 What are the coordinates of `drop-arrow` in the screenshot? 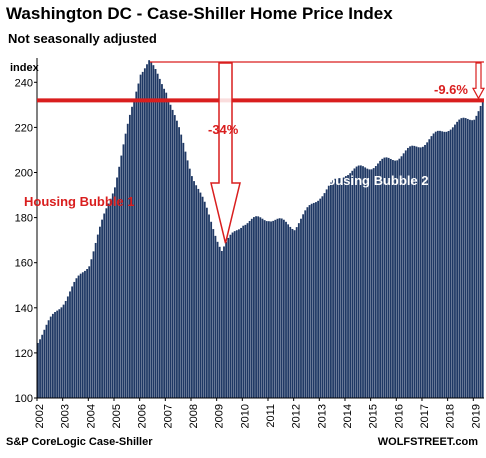 It's located at (225, 153).